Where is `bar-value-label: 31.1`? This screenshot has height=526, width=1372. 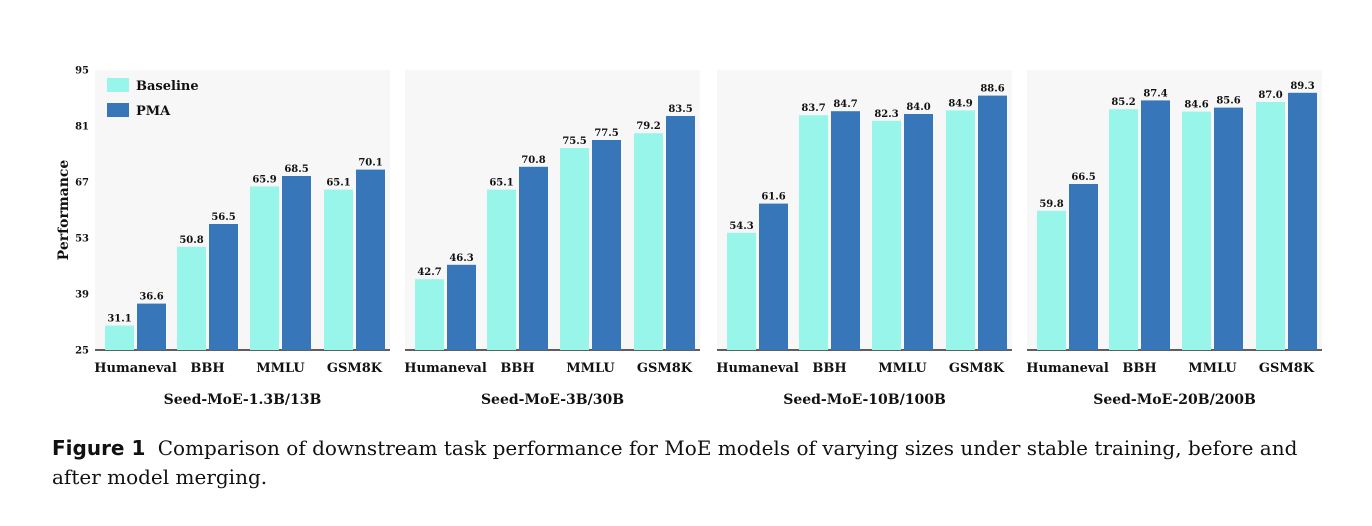
bar-value-label: 31.1 is located at coordinates (119, 319).